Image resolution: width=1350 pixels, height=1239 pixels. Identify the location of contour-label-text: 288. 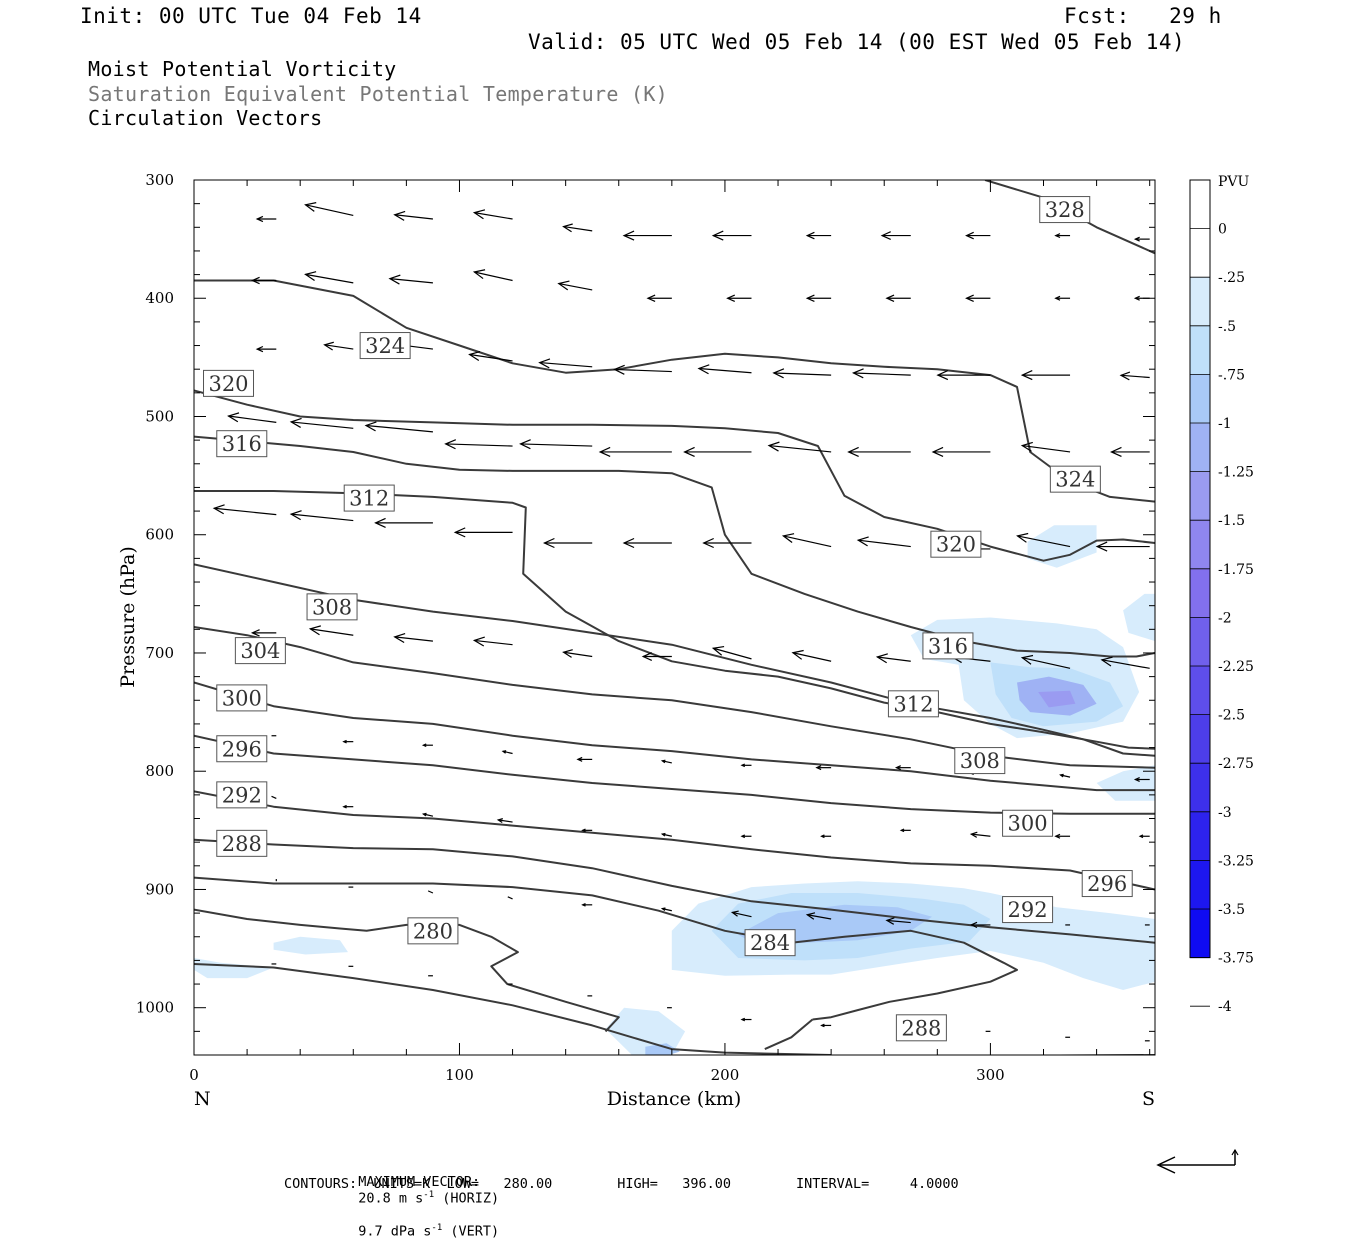
(921, 1028).